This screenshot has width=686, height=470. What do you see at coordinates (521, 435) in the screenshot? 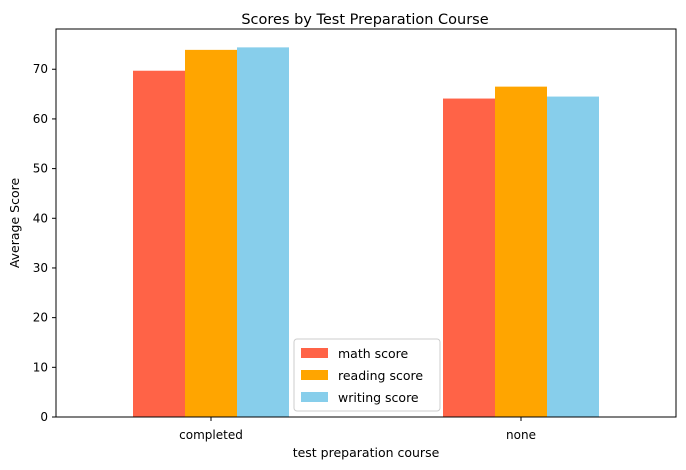
I see `x-tick-label-none: none` at bounding box center [521, 435].